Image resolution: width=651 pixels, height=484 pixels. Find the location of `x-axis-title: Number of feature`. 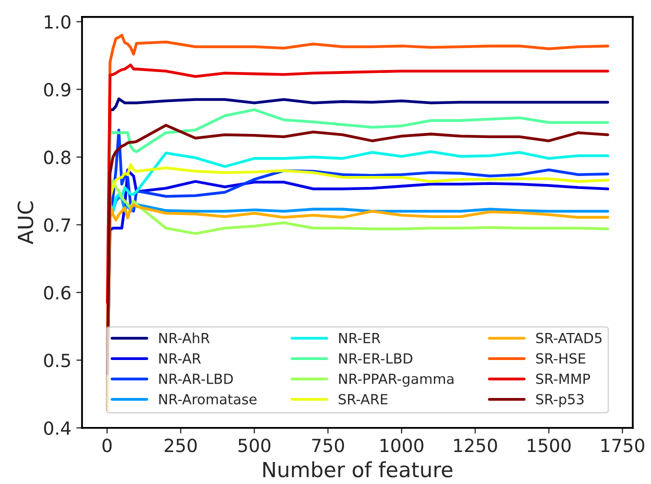

x-axis-title: Number of feature is located at coordinates (357, 469).